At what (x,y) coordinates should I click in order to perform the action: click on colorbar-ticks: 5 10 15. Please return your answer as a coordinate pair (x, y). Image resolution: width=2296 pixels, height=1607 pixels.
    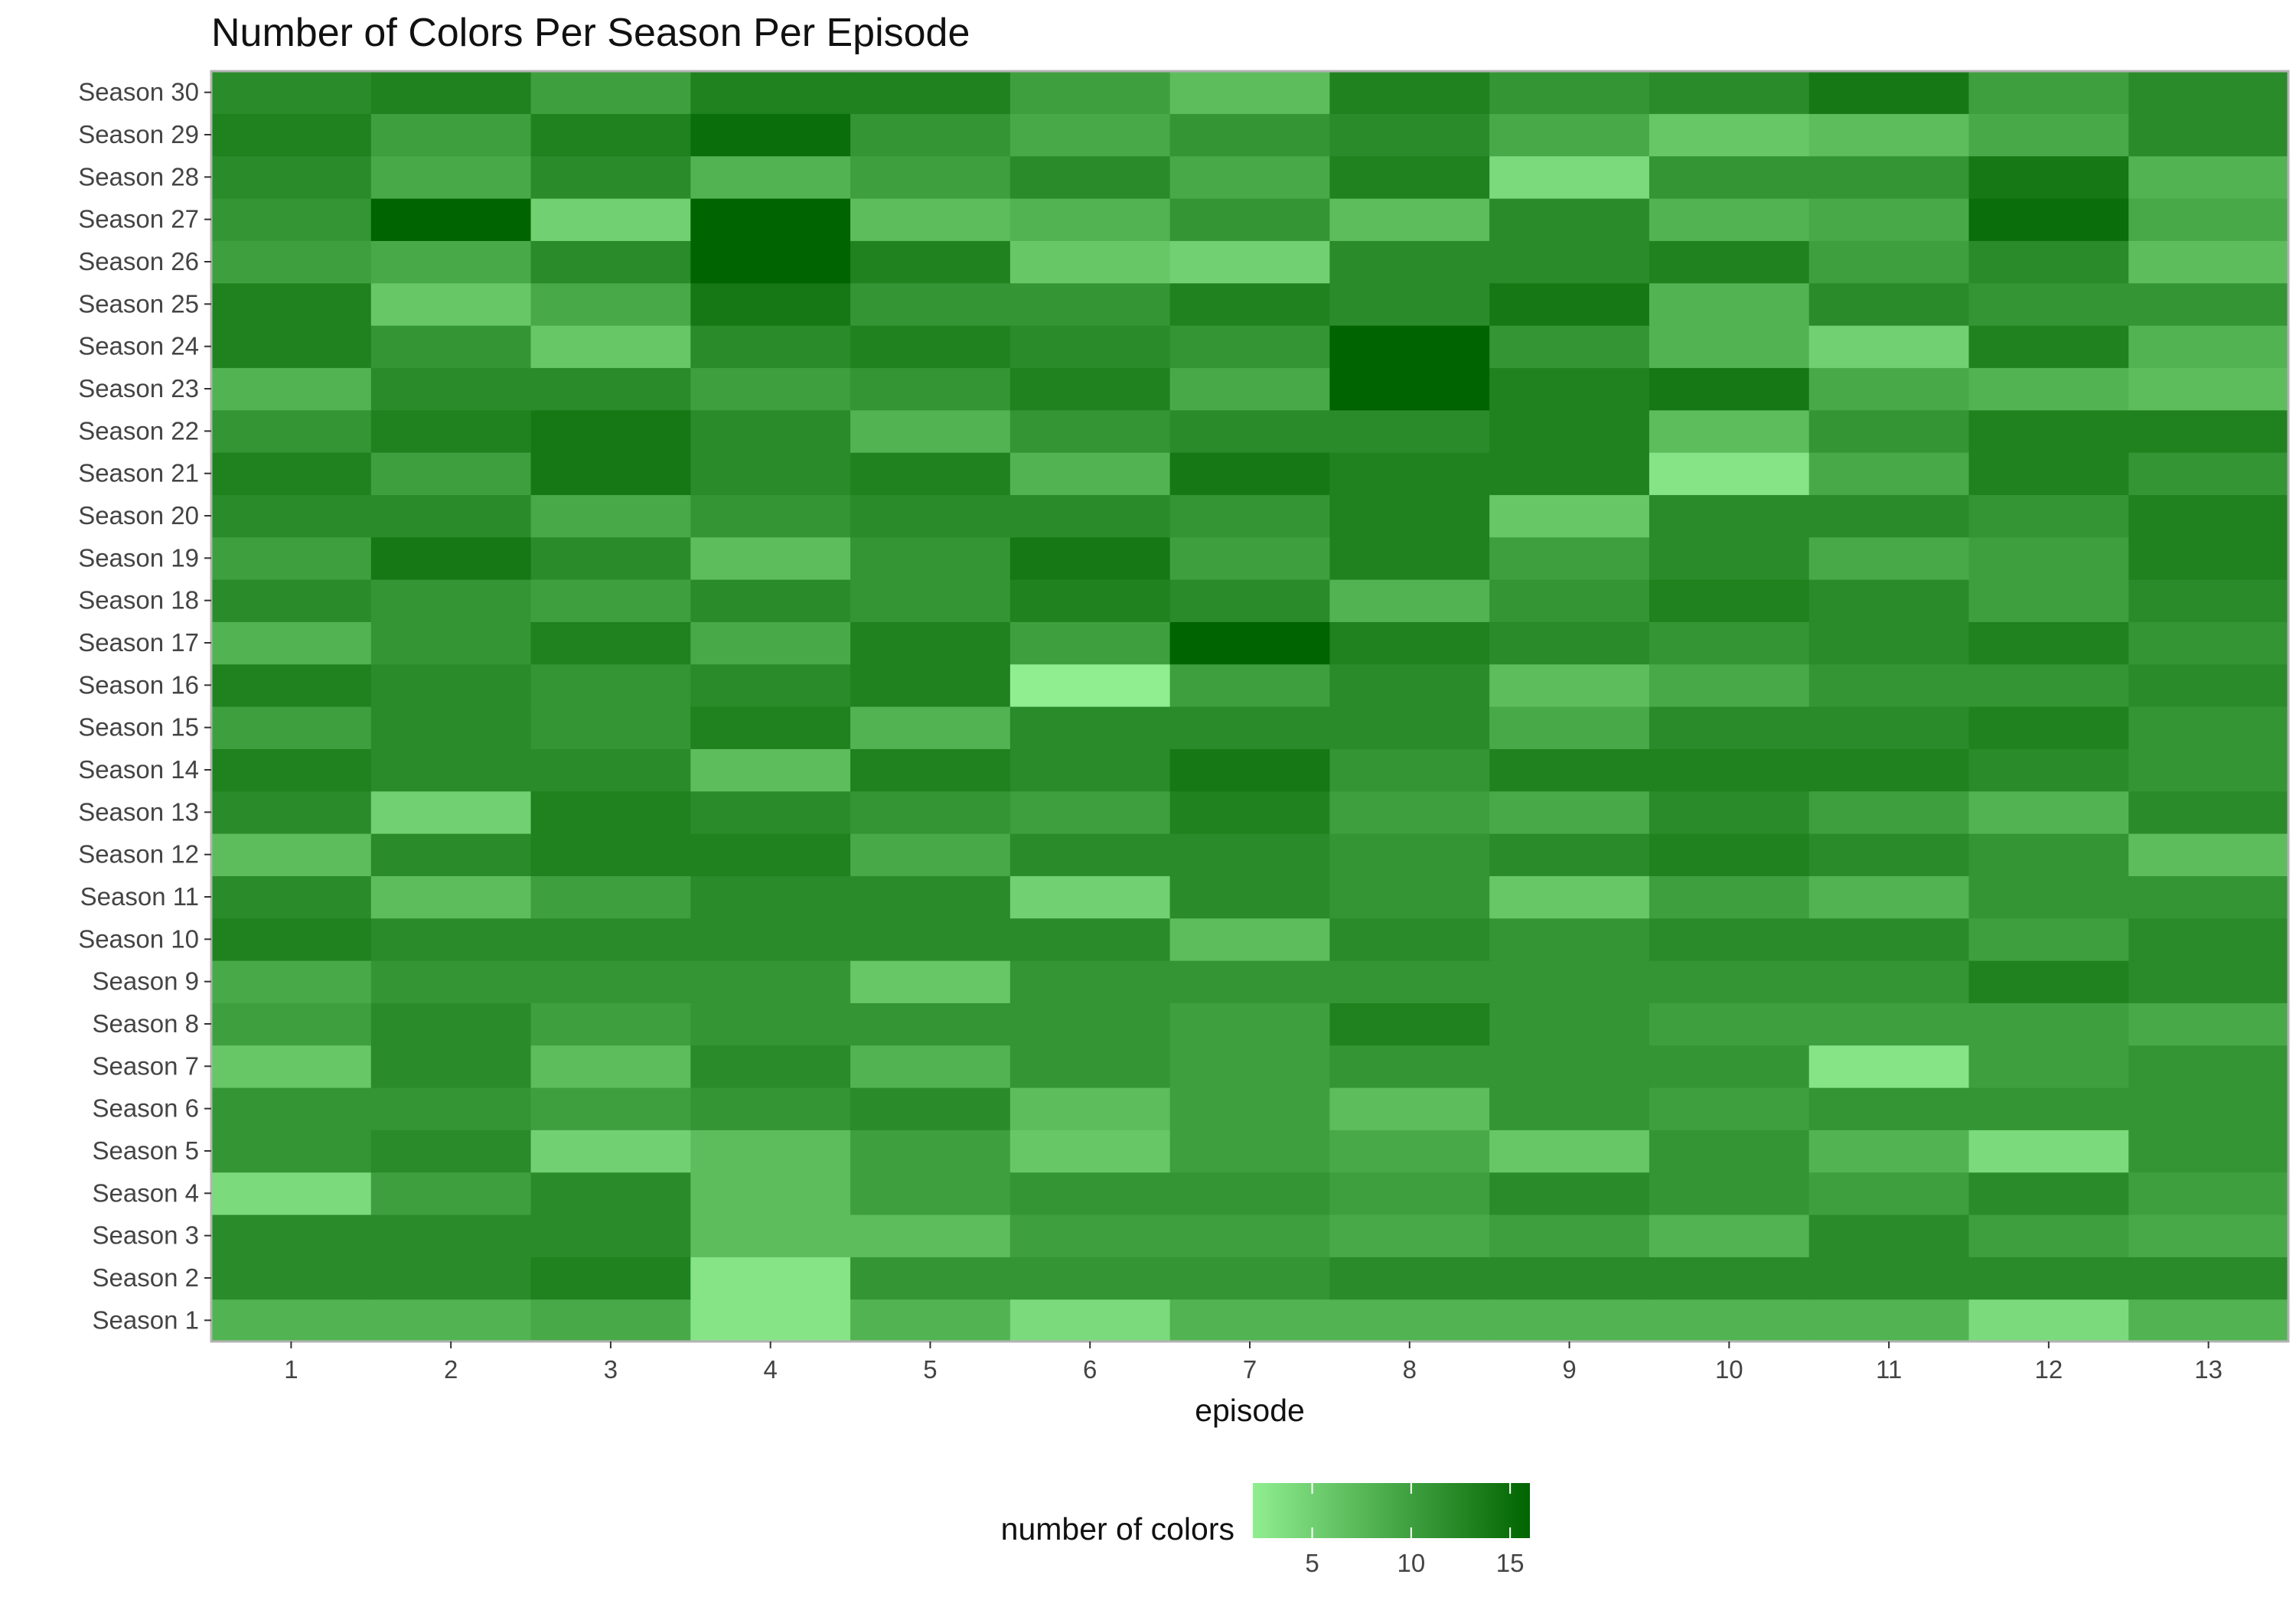
    Looking at the image, I should click on (1415, 1530).